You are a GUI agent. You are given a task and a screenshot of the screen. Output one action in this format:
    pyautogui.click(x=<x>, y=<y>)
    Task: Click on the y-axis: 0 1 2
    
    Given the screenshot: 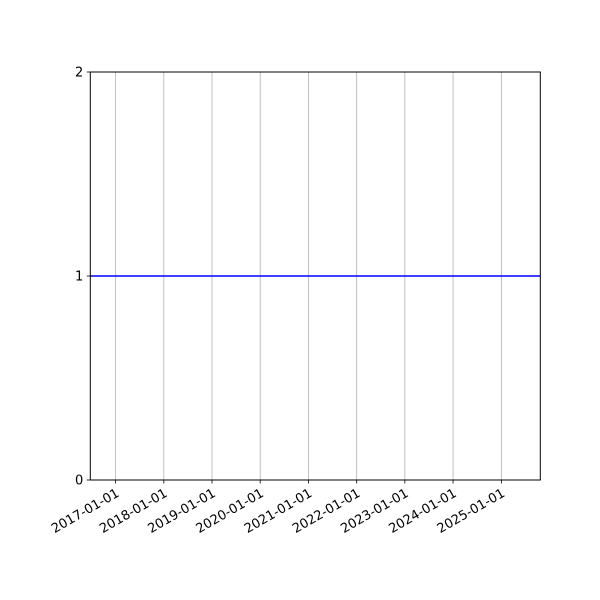 What is the action you would take?
    pyautogui.click(x=83, y=277)
    